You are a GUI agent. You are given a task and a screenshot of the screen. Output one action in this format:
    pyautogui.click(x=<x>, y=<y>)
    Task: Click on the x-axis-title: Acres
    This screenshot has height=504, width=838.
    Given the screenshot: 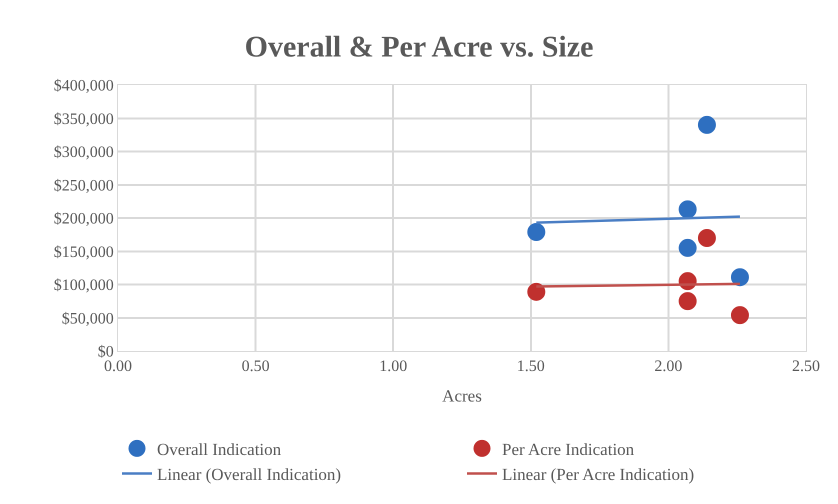 What is the action you would take?
    pyautogui.click(x=462, y=396)
    